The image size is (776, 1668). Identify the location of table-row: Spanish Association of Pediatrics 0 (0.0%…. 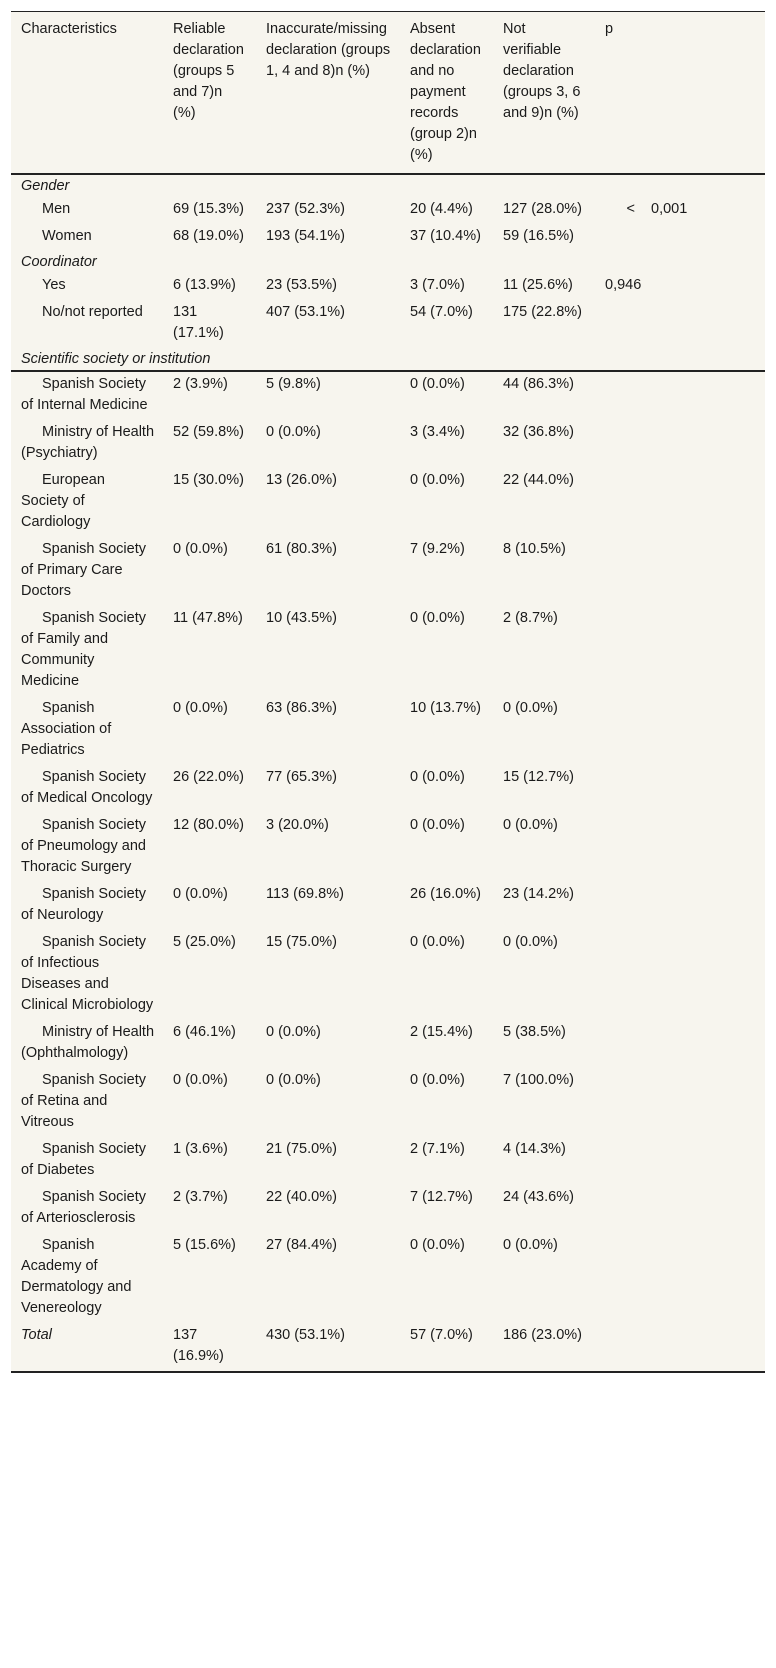
(388, 730).